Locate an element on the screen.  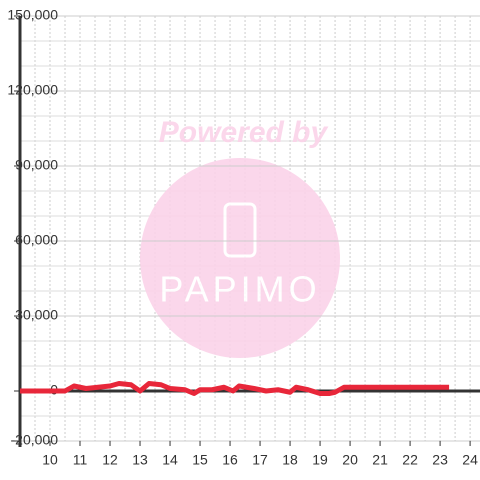
line is located at coordinates (235, 388).